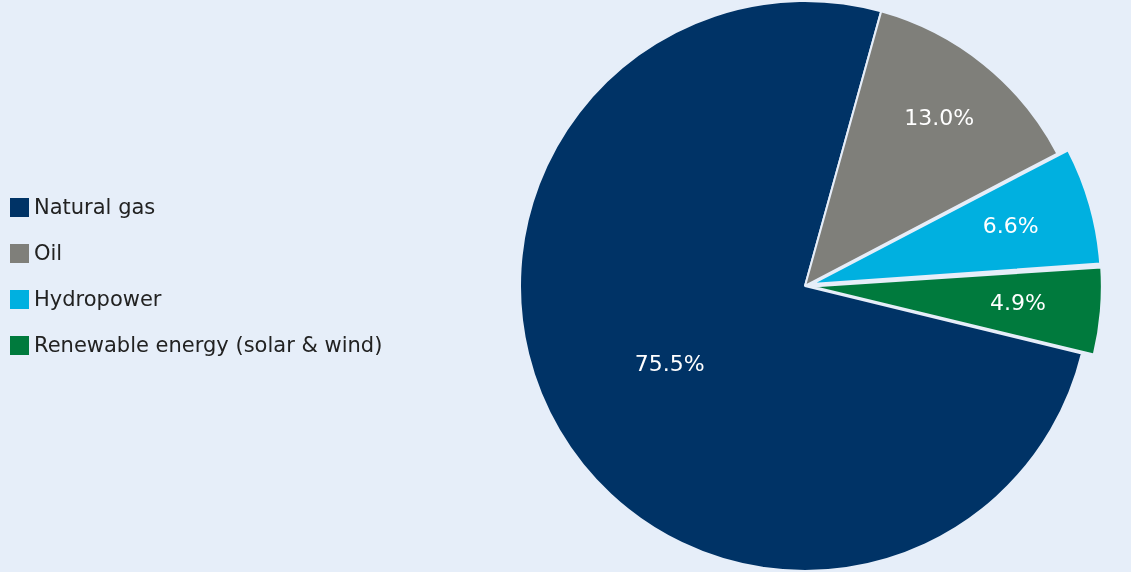 The height and width of the screenshot is (572, 1131). I want to click on legend-label: Renewable energy (solar & wind), so click(208, 345).